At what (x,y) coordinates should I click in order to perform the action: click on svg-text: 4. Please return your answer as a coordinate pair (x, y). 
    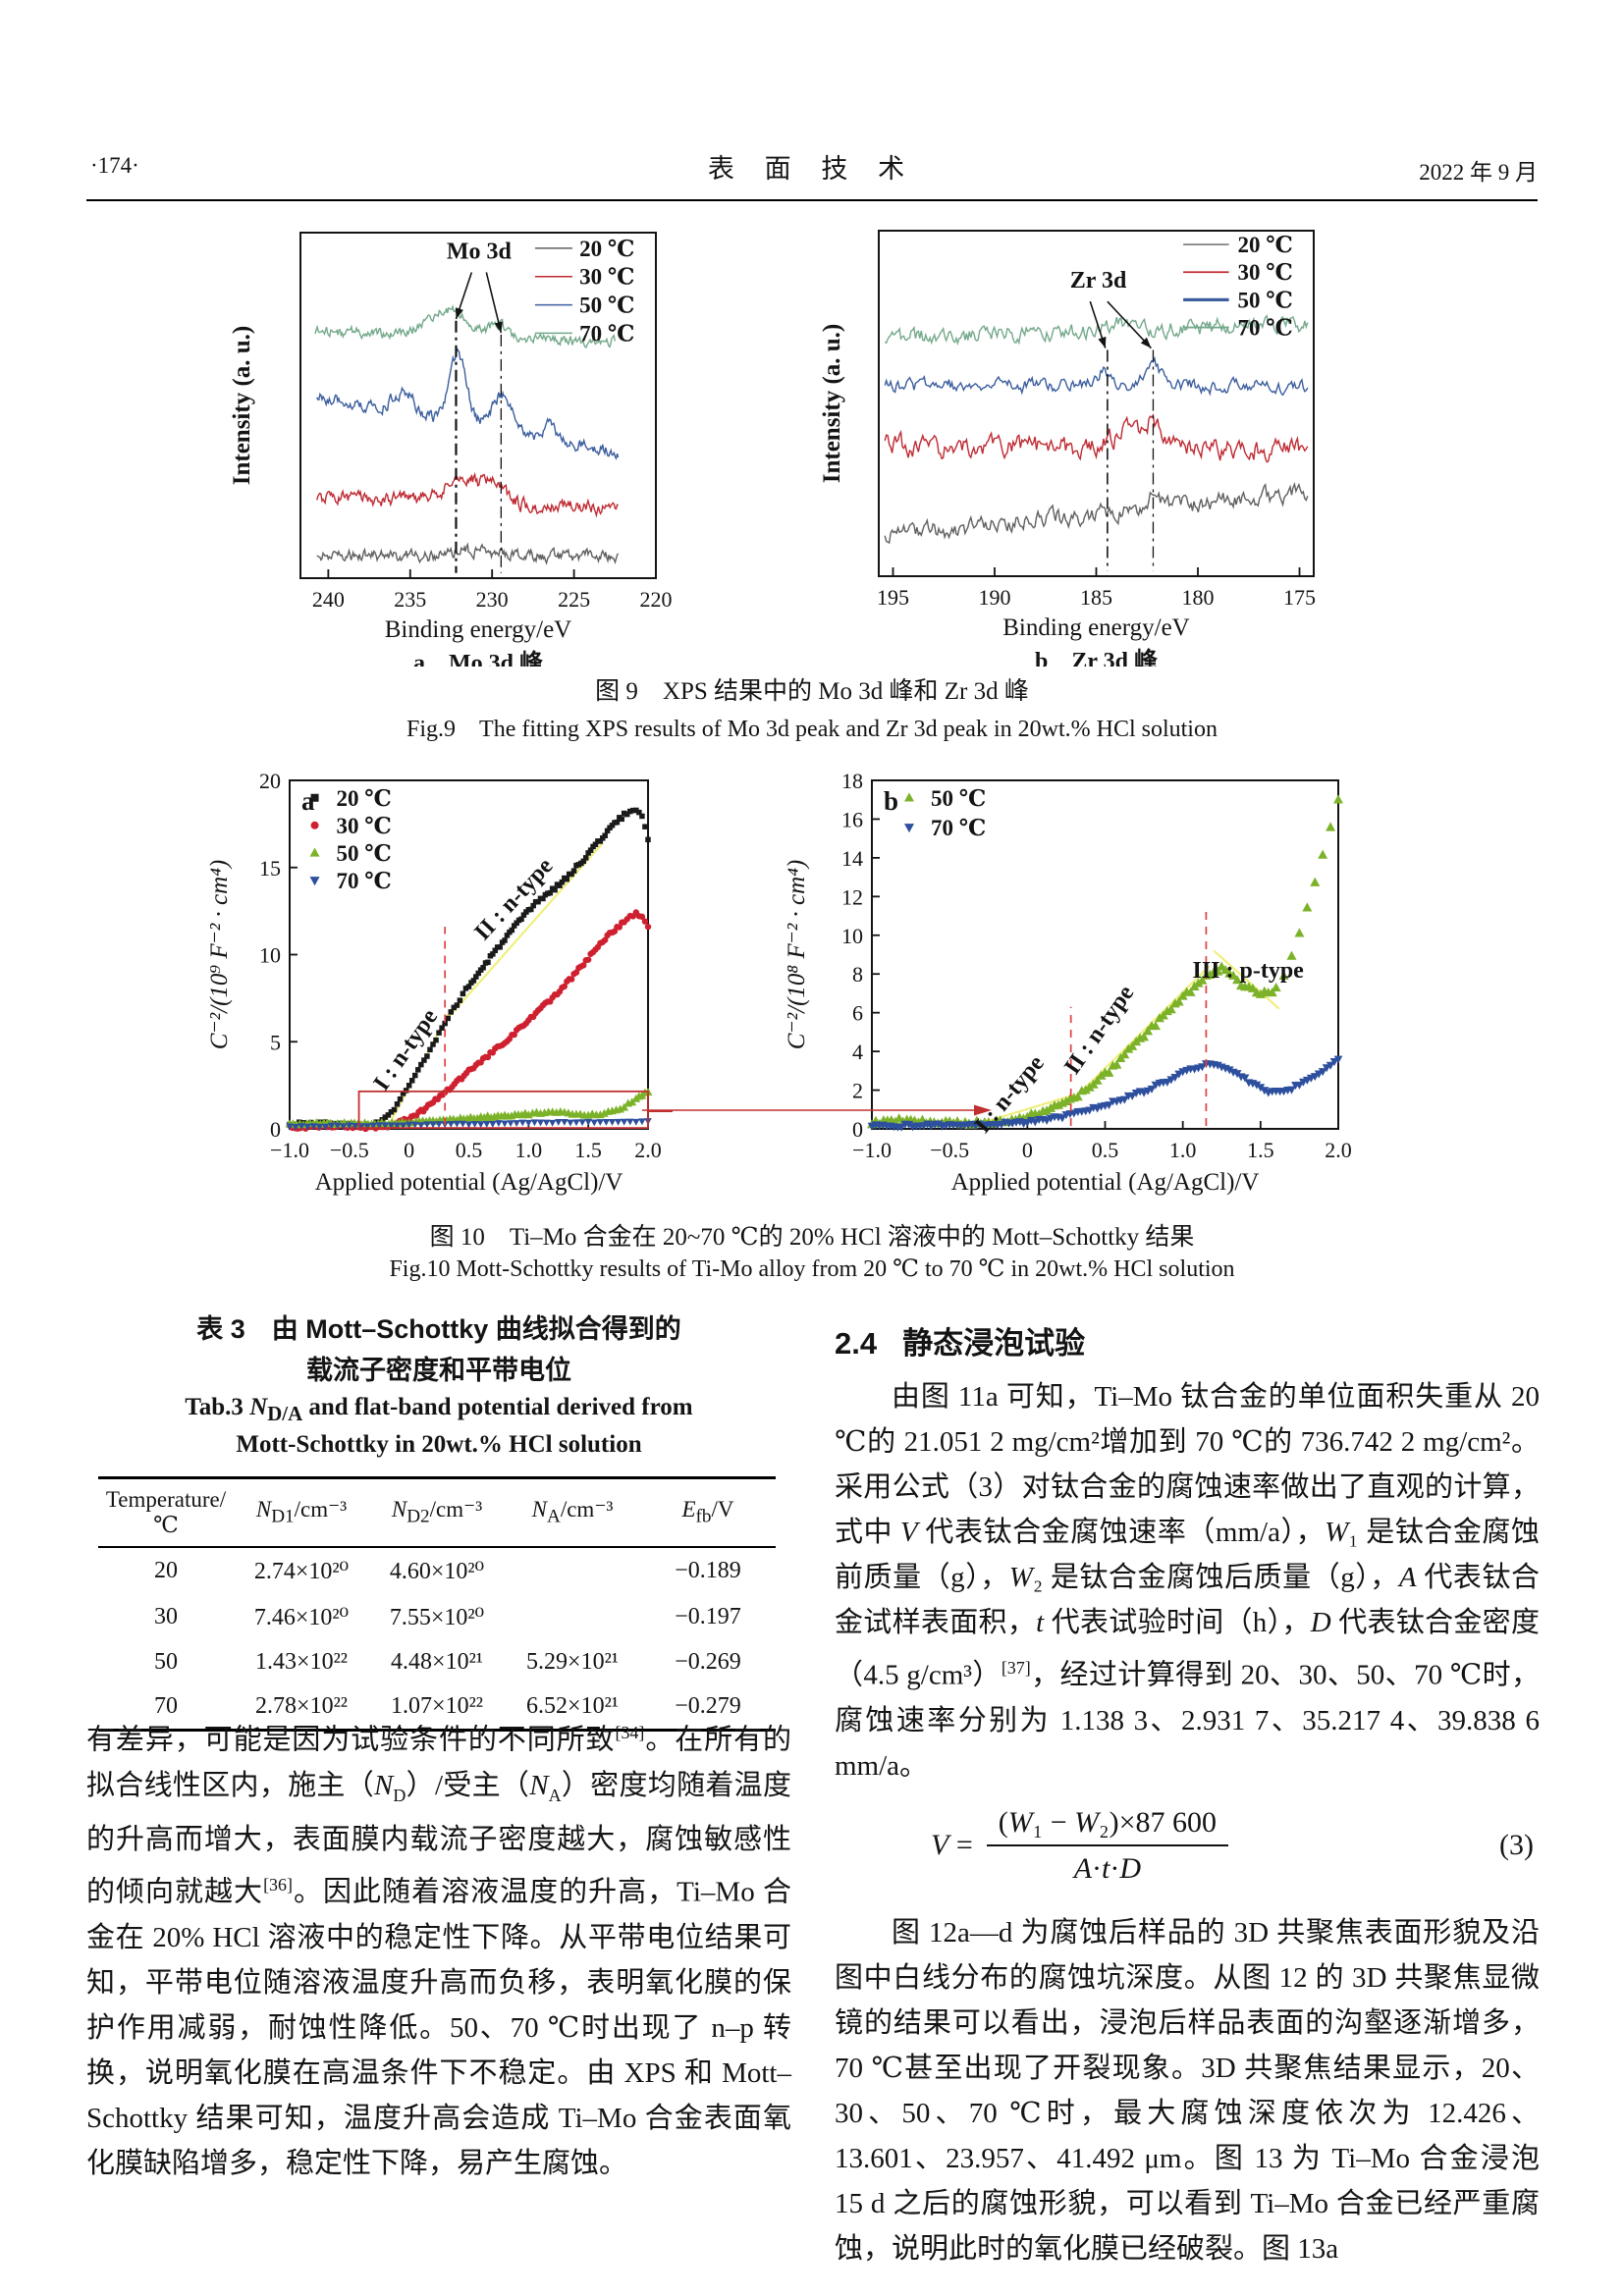
    Looking at the image, I should click on (857, 1052).